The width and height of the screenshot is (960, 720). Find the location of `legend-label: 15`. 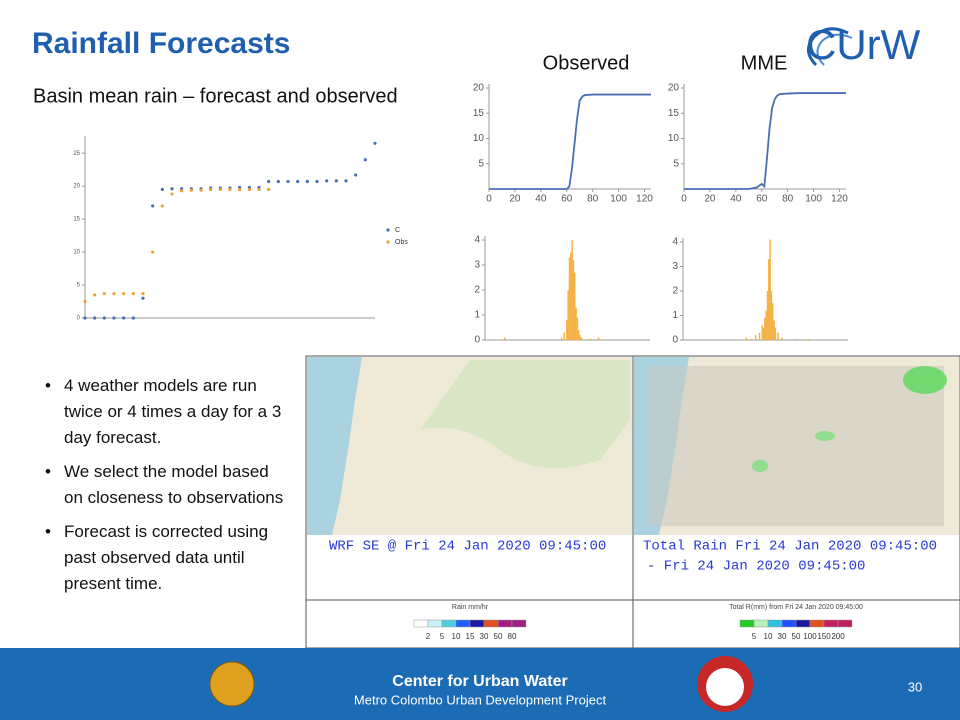

legend-label: 15 is located at coordinates (470, 636).